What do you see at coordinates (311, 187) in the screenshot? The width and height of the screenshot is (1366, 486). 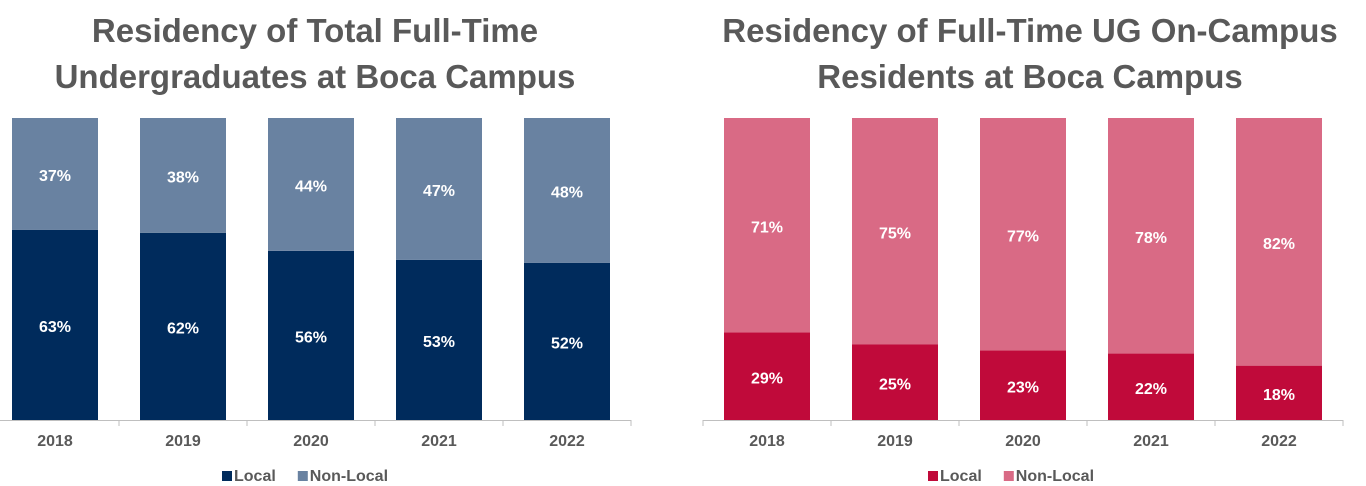 I see `data-label: 44%` at bounding box center [311, 187].